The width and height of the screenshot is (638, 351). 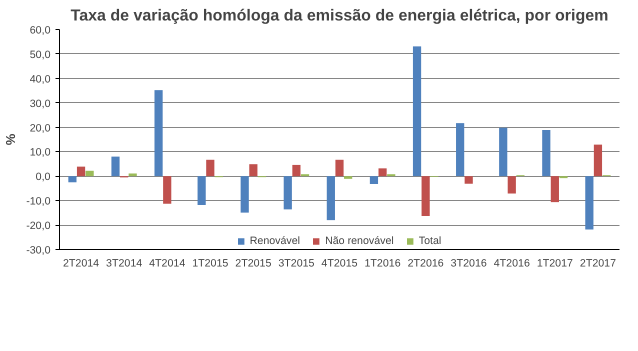 I want to click on y-axis-title: %, so click(x=10, y=139).